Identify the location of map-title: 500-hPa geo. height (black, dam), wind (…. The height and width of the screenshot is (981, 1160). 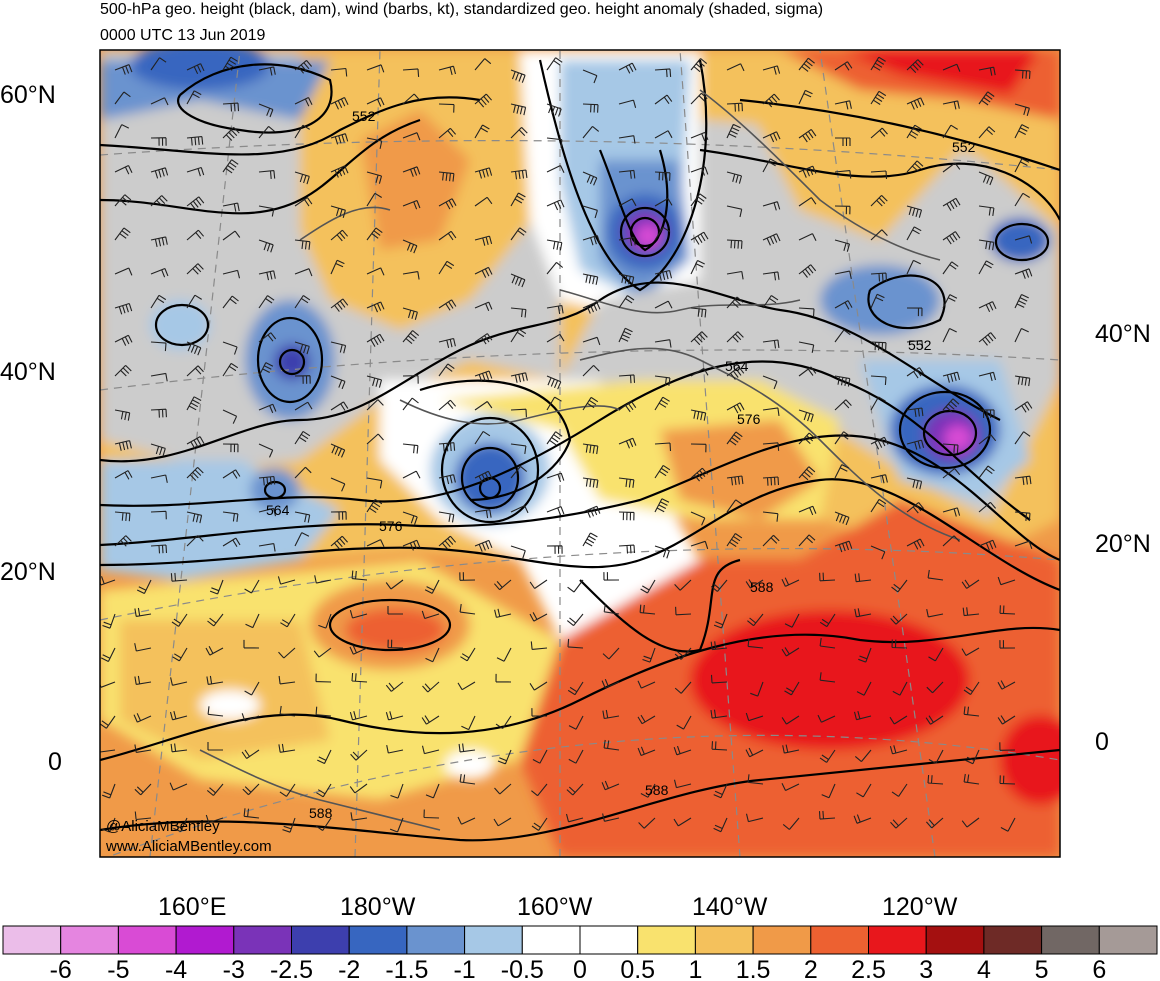
(462, 9).